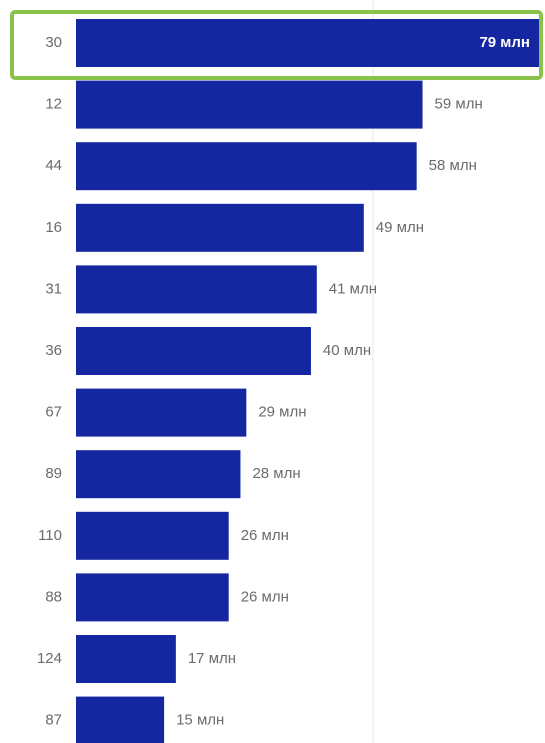 The height and width of the screenshot is (743, 545). Describe the element at coordinates (50, 535) in the screenshot. I see `category-label: 110` at that location.